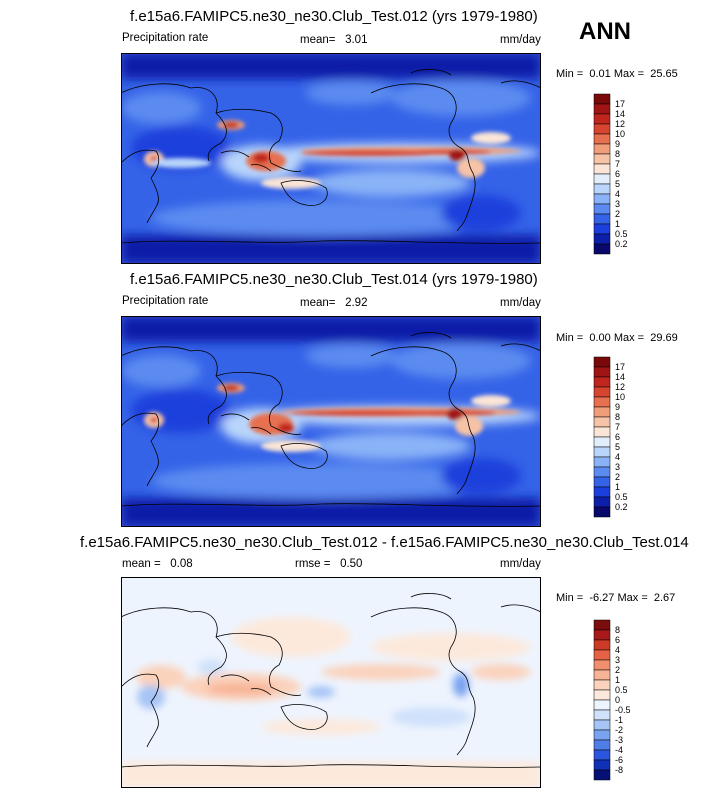 This screenshot has width=723, height=798. What do you see at coordinates (617, 407) in the screenshot?
I see `panel2-colorbar-tick-label: 9` at bounding box center [617, 407].